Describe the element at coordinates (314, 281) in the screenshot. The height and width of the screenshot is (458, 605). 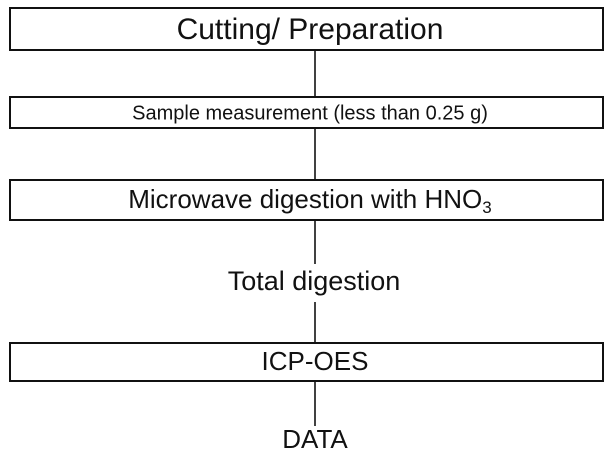
I see `node-label: Total digestion` at that location.